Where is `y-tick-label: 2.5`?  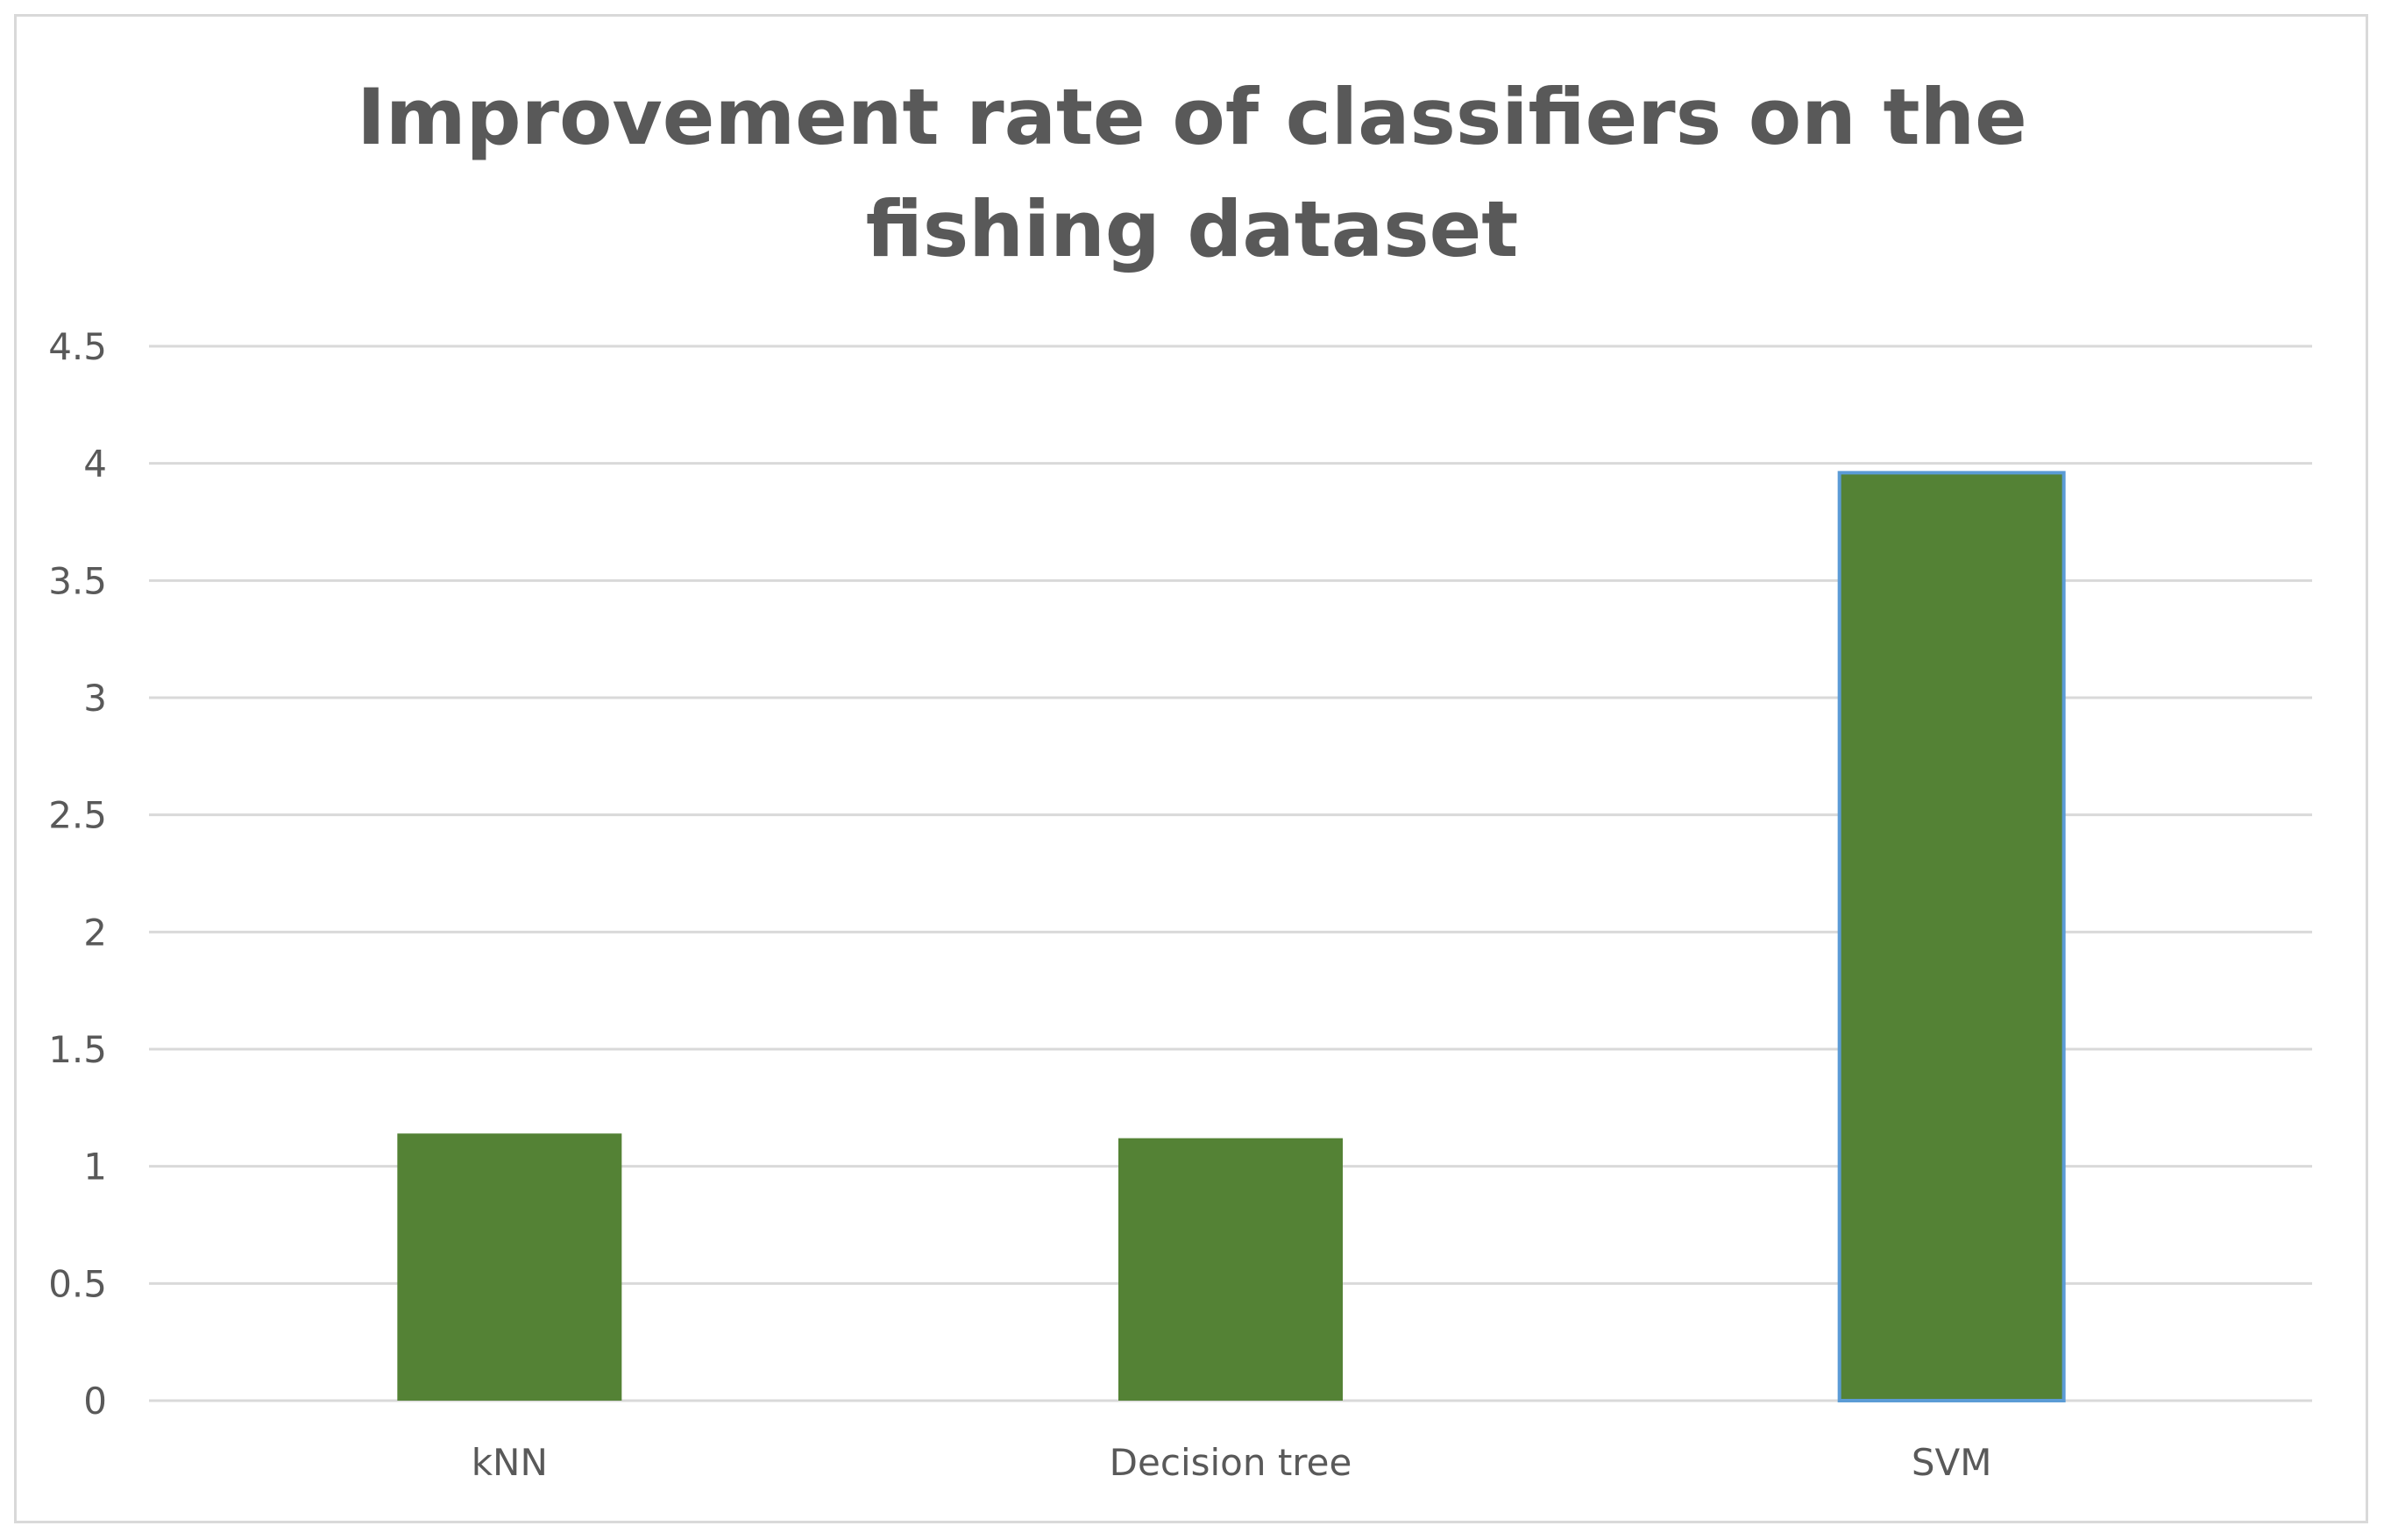 y-tick-label: 2.5 is located at coordinates (77, 815).